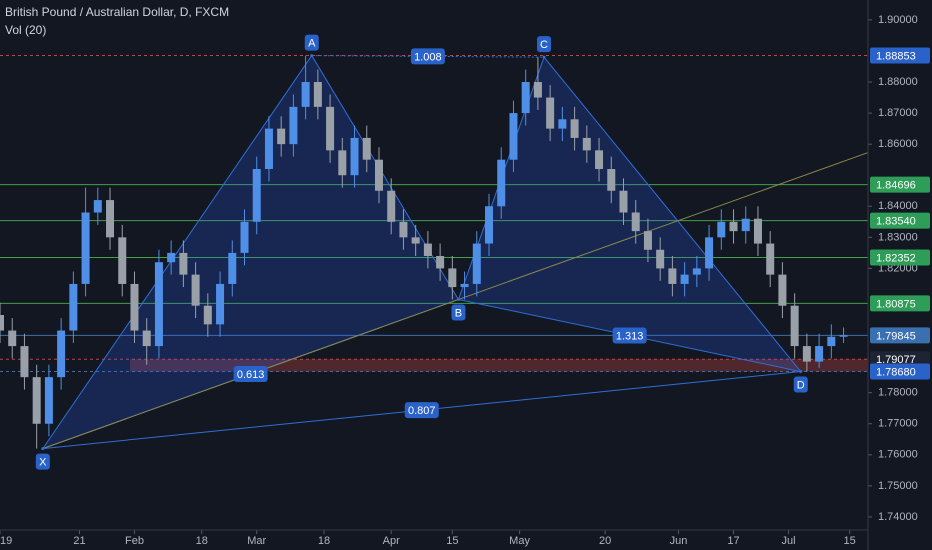 The width and height of the screenshot is (932, 550). Describe the element at coordinates (25, 30) in the screenshot. I see `indicator-title: Vol (20)` at that location.